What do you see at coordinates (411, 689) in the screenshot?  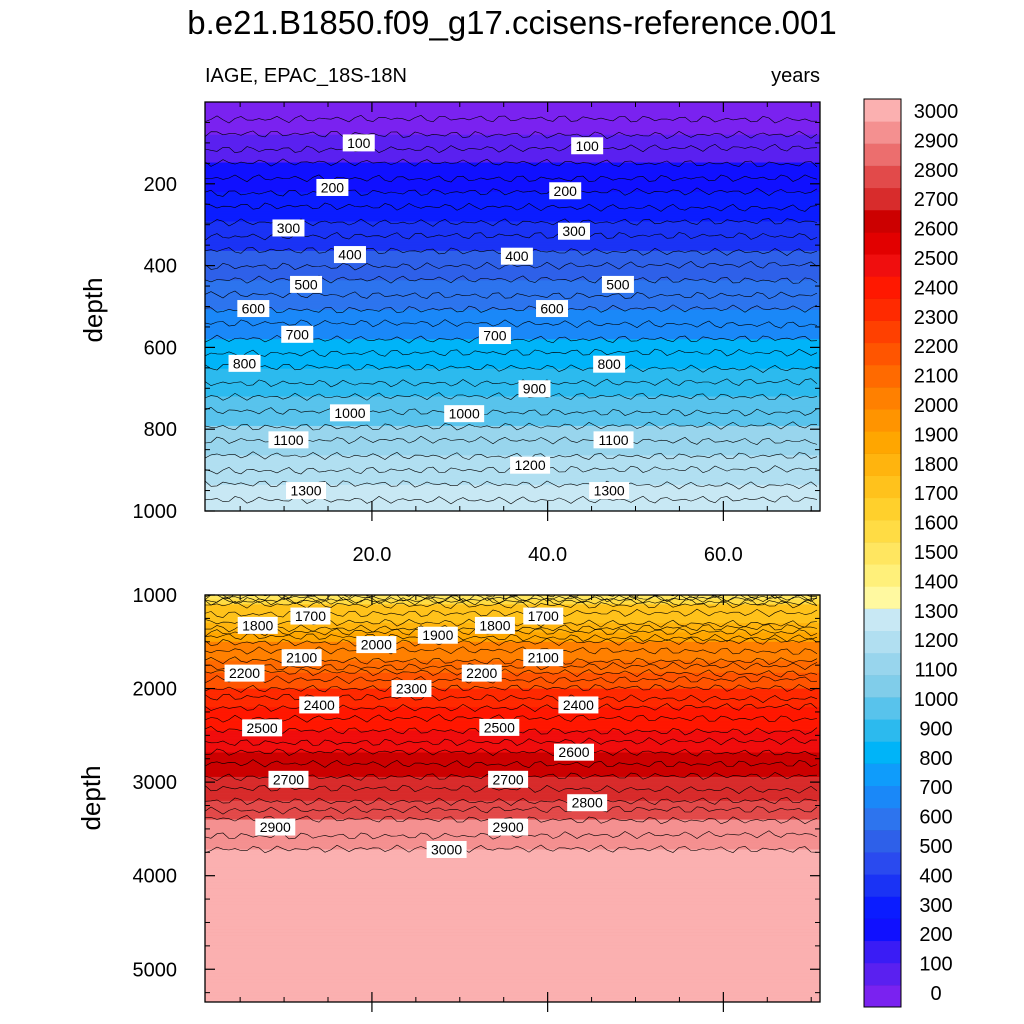 I see `contour-label-text: 2300` at bounding box center [411, 689].